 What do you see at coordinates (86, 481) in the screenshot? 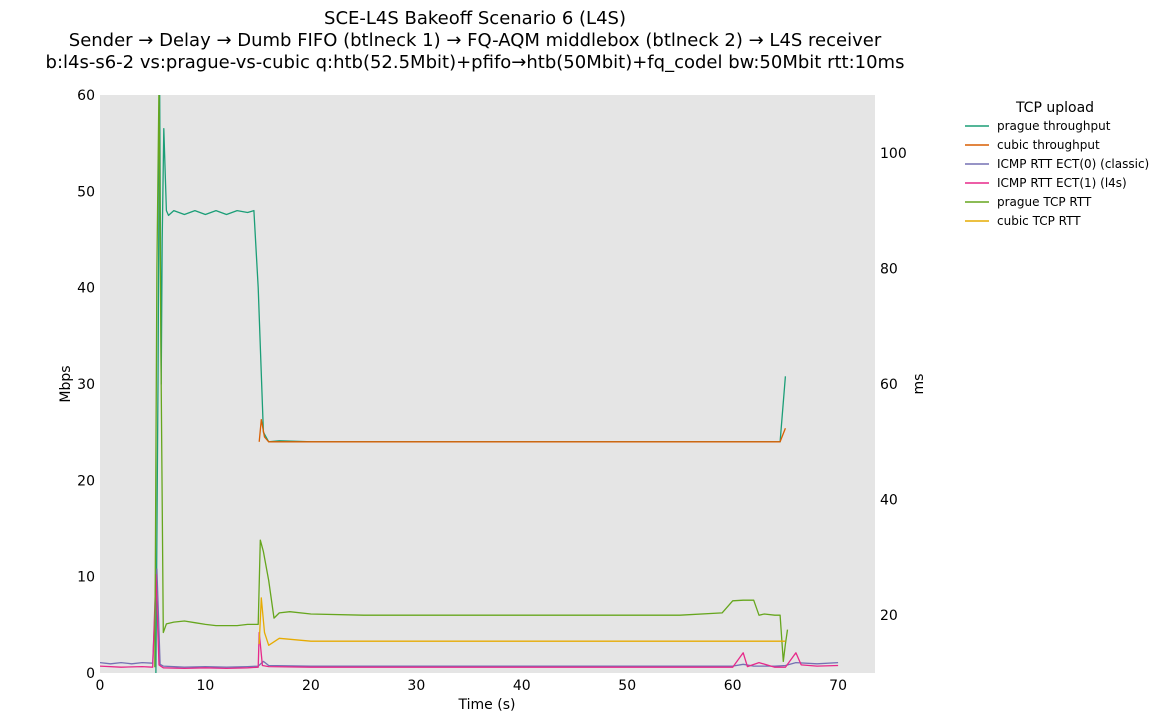
I see `y-left-tick-label: 20` at bounding box center [86, 481].